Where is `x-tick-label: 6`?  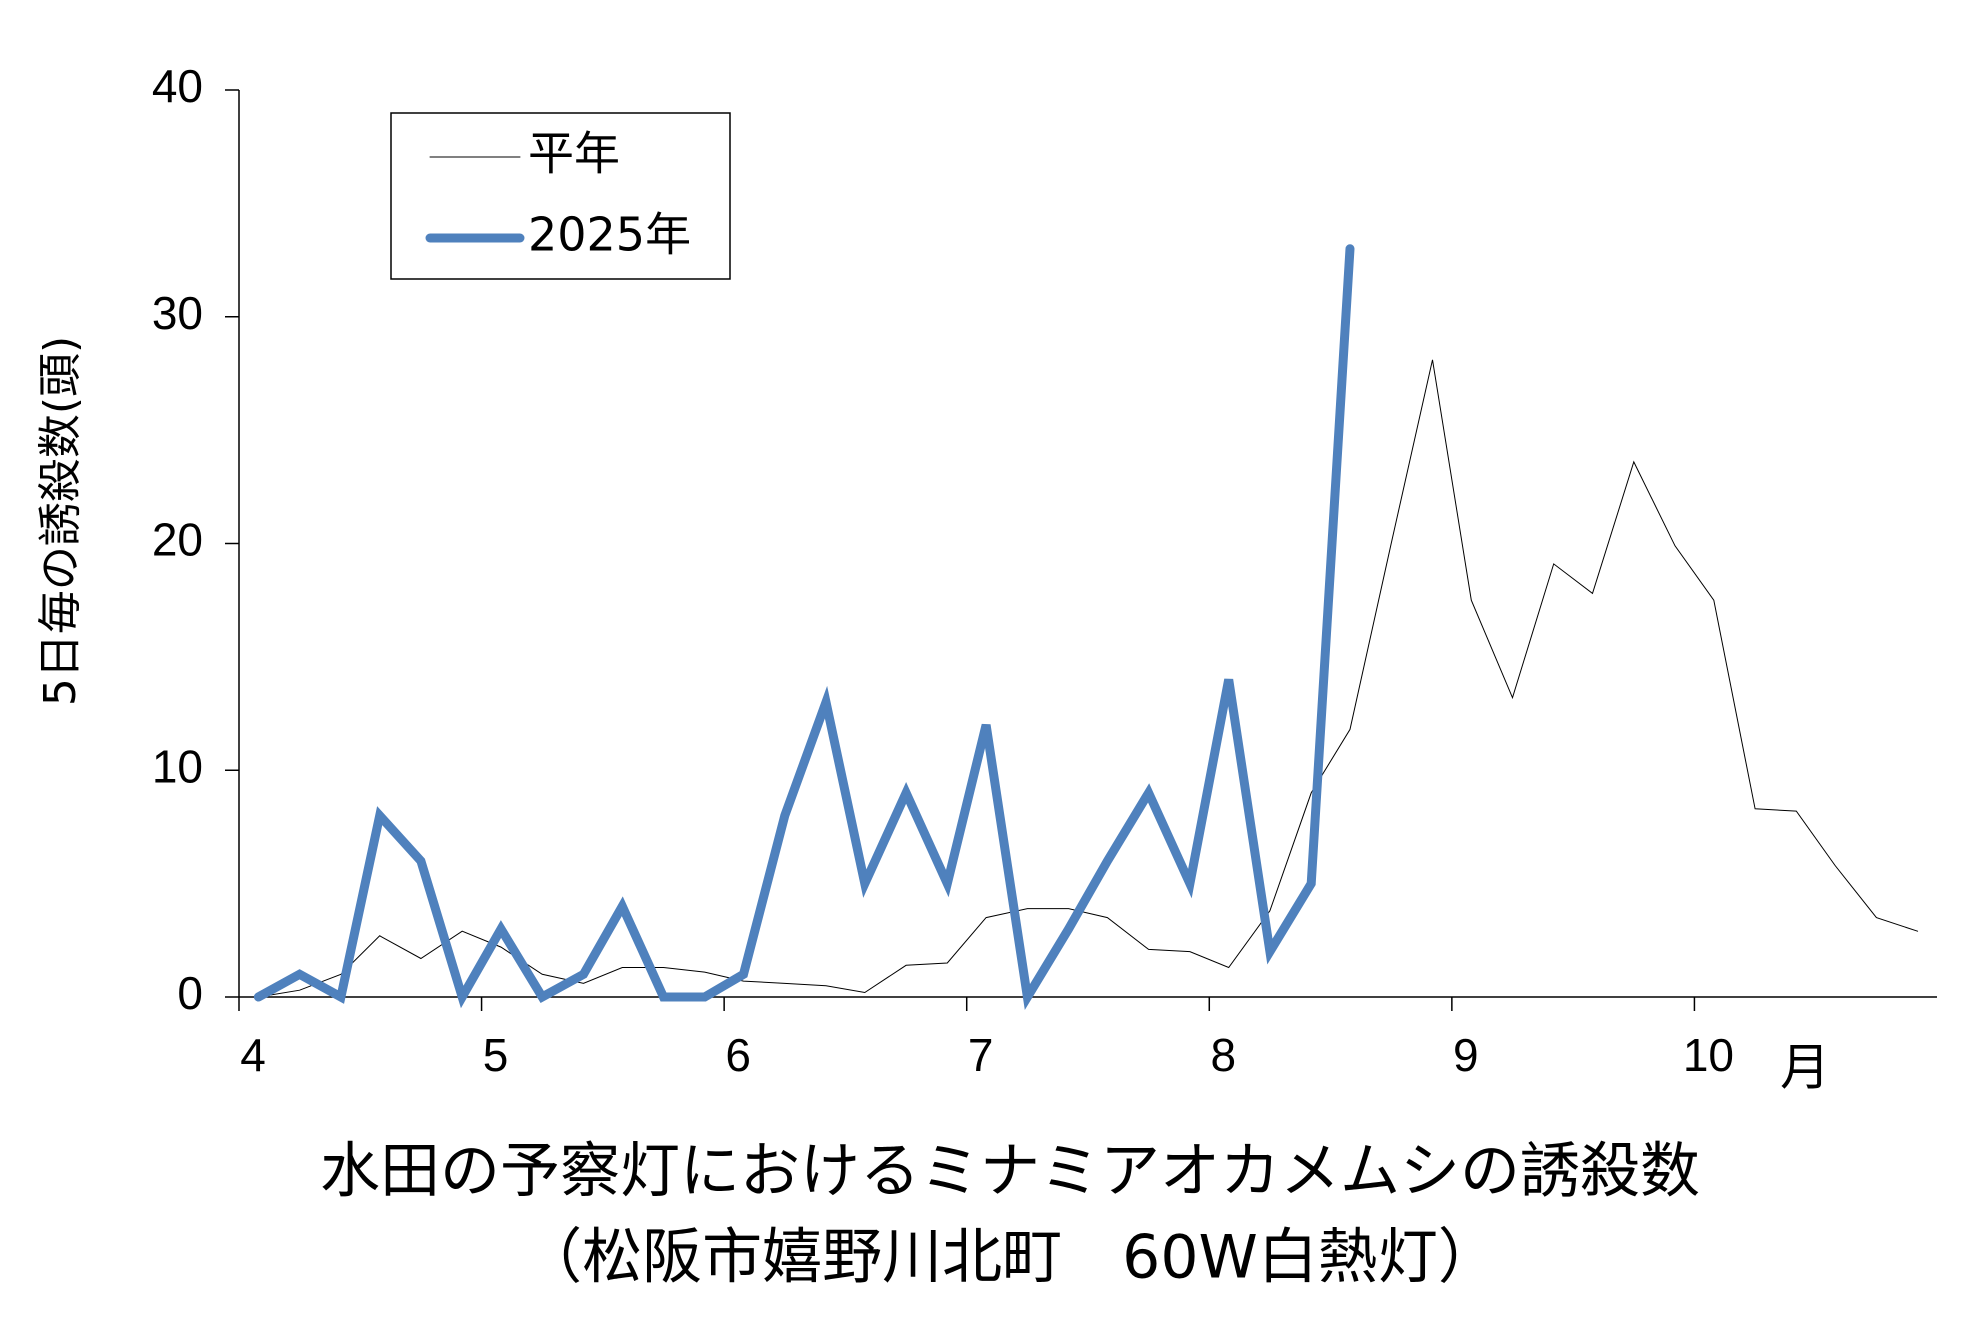
x-tick-label: 6 is located at coordinates (738, 1055).